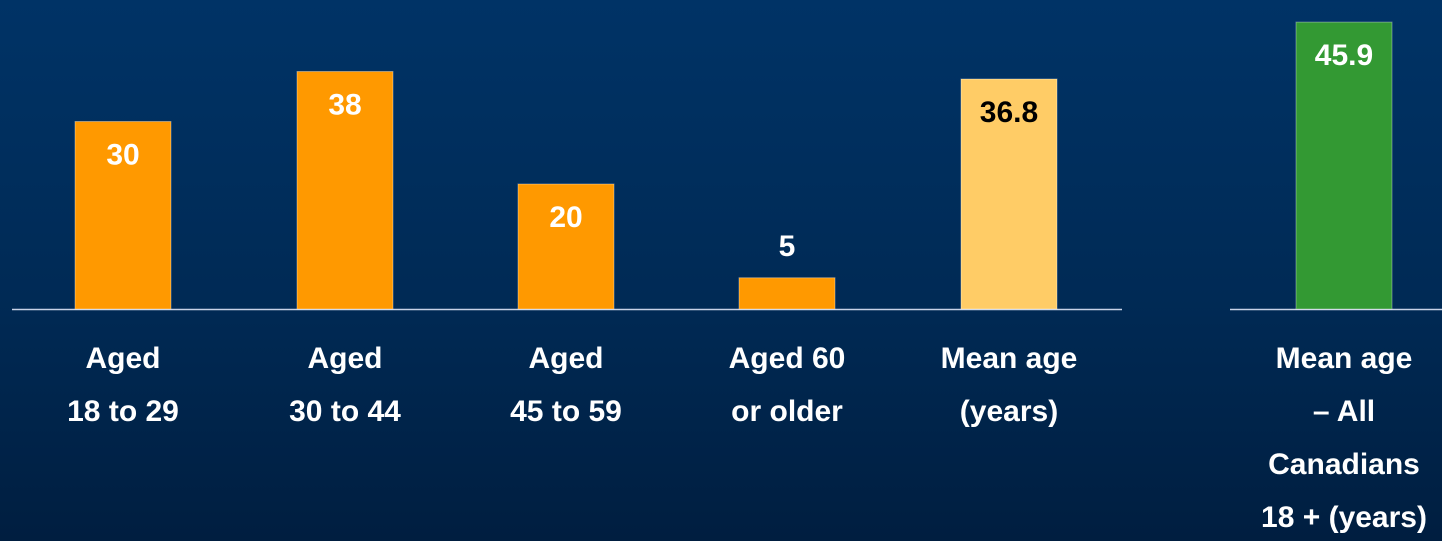  I want to click on category-label: Aged 60, so click(787, 358).